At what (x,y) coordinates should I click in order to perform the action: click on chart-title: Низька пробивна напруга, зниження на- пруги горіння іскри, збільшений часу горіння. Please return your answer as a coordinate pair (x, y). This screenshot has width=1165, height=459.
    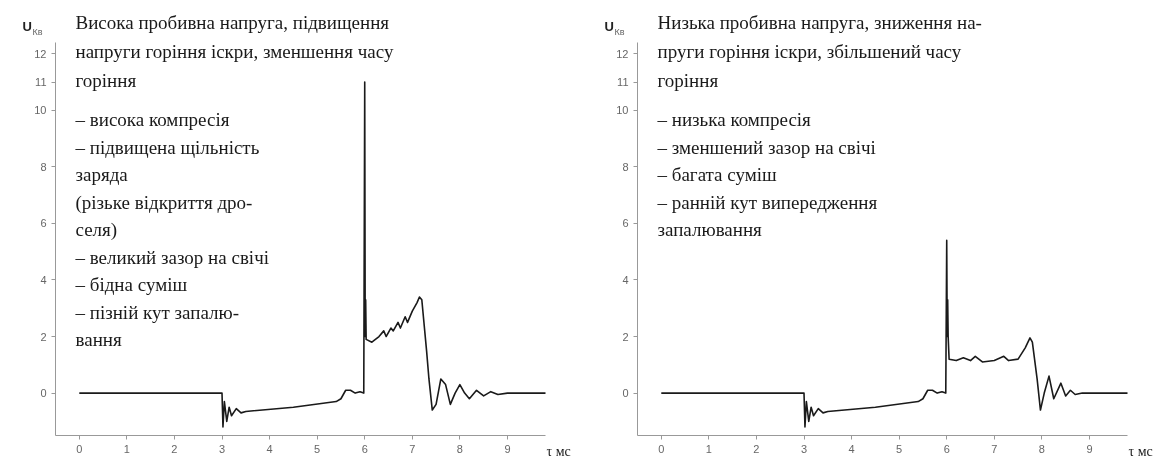
    Looking at the image, I should click on (819, 51).